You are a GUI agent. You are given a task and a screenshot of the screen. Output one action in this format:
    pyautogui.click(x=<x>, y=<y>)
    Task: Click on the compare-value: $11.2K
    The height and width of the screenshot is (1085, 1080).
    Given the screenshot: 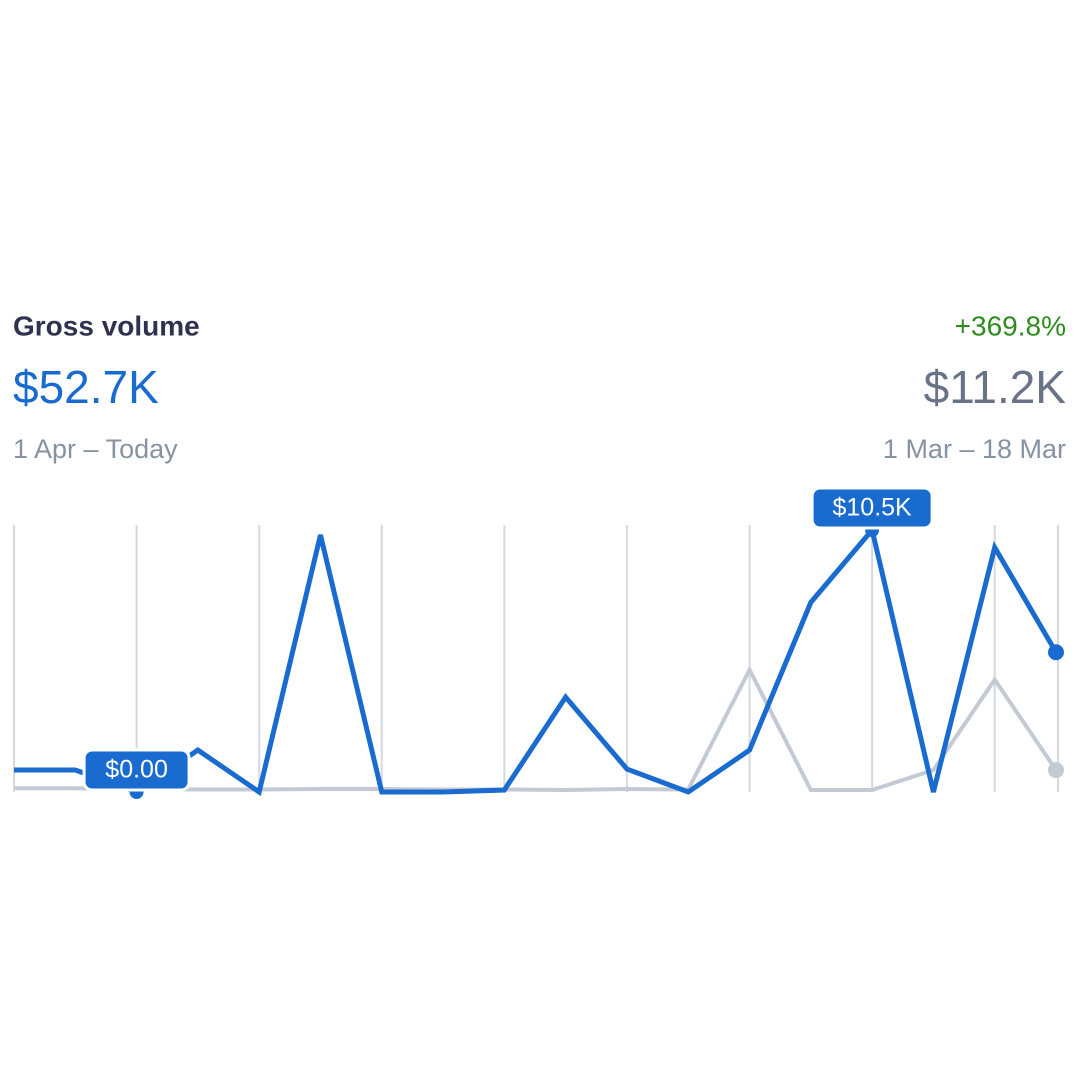 What is the action you would take?
    pyautogui.click(x=995, y=387)
    